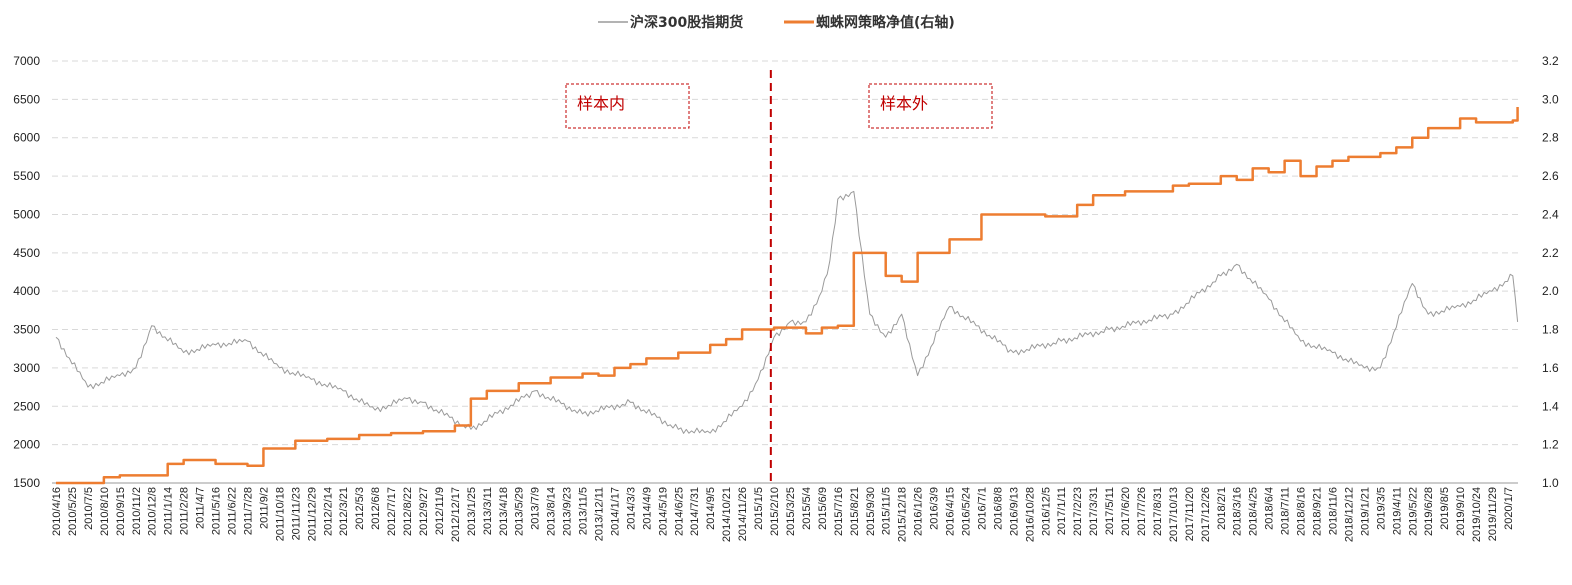 Image resolution: width=1572 pixels, height=585 pixels. Describe the element at coordinates (89, 508) in the screenshot. I see `x-tick-label: 2010/7/5` at that location.